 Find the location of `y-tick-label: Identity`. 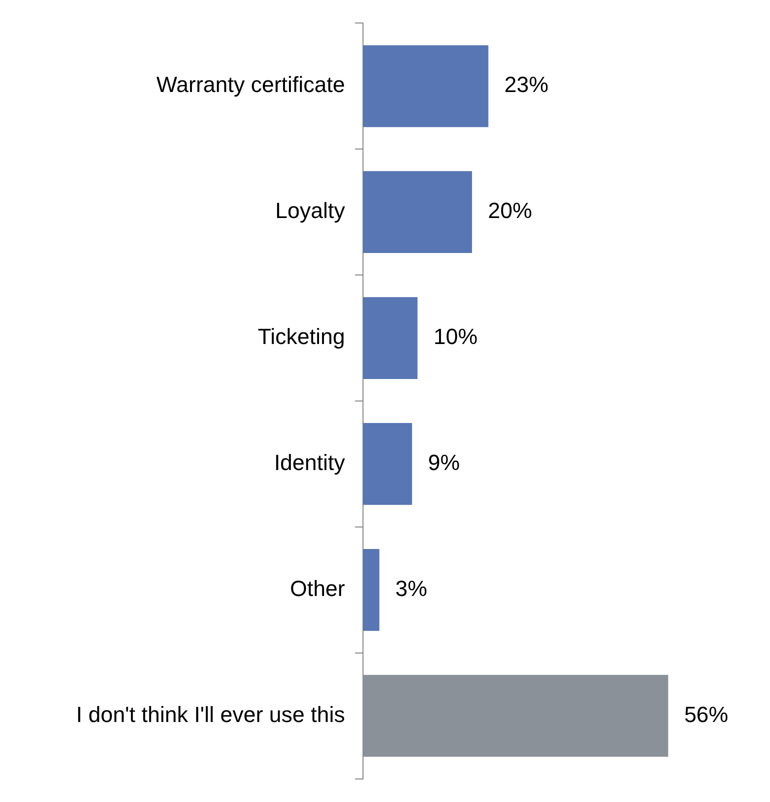

y-tick-label: Identity is located at coordinates (309, 463).